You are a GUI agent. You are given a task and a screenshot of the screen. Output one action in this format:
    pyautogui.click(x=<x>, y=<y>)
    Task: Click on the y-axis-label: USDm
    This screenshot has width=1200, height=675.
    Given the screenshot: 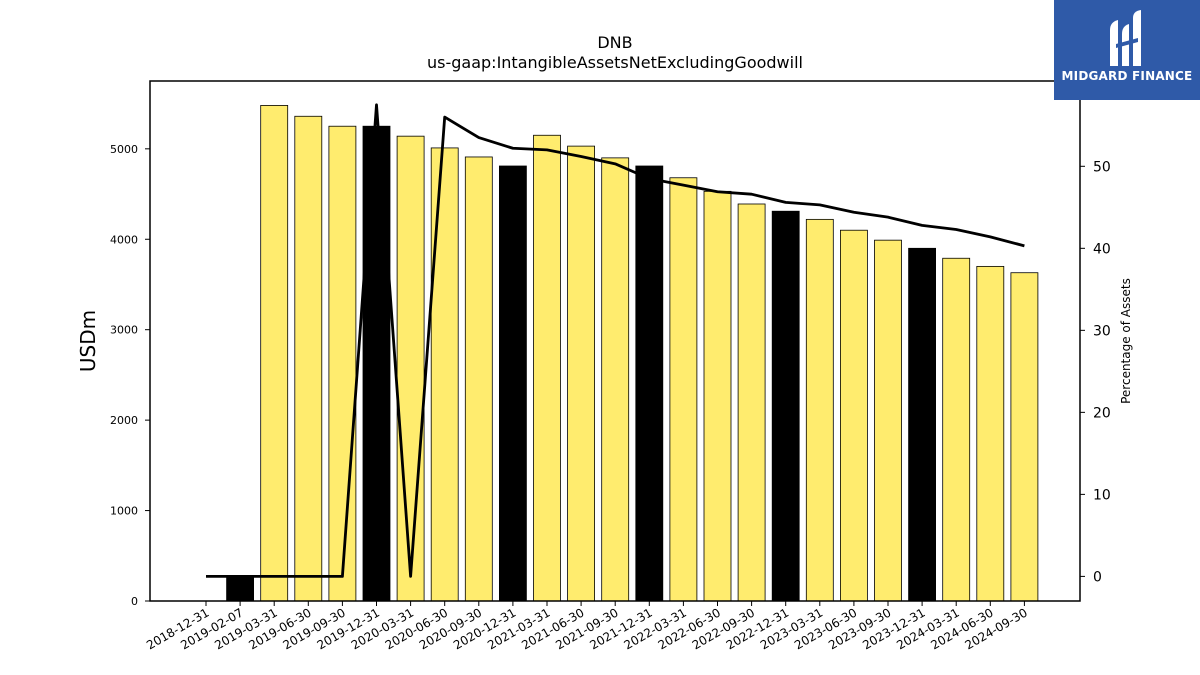 What is the action you would take?
    pyautogui.click(x=88, y=341)
    